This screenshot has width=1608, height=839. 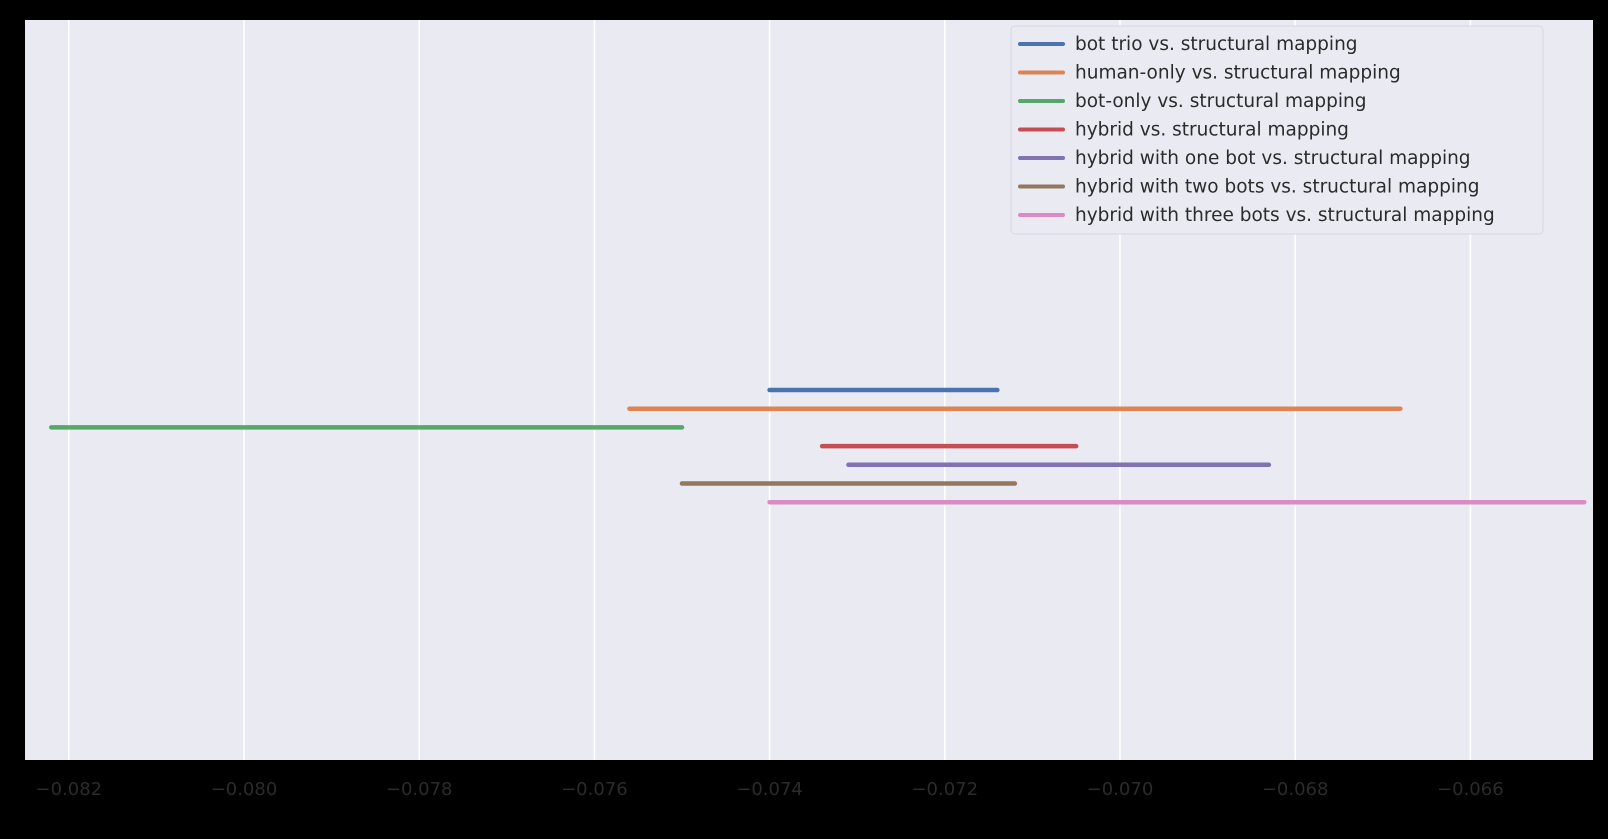 I want to click on legend-label: hybrid vs. structural mapping, so click(x=1212, y=130).